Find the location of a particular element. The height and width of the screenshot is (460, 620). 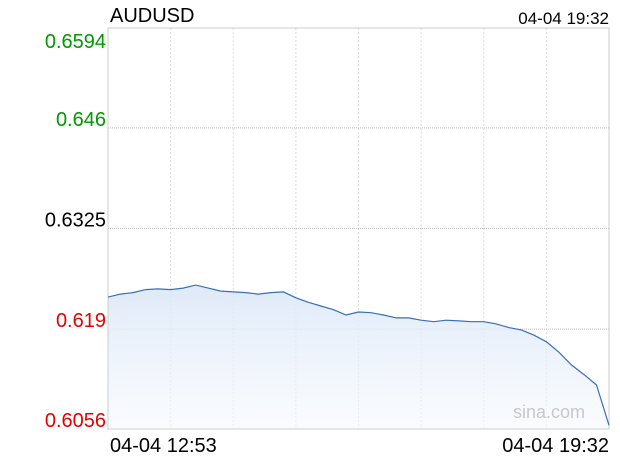

watermark: sina.com is located at coordinates (549, 412).